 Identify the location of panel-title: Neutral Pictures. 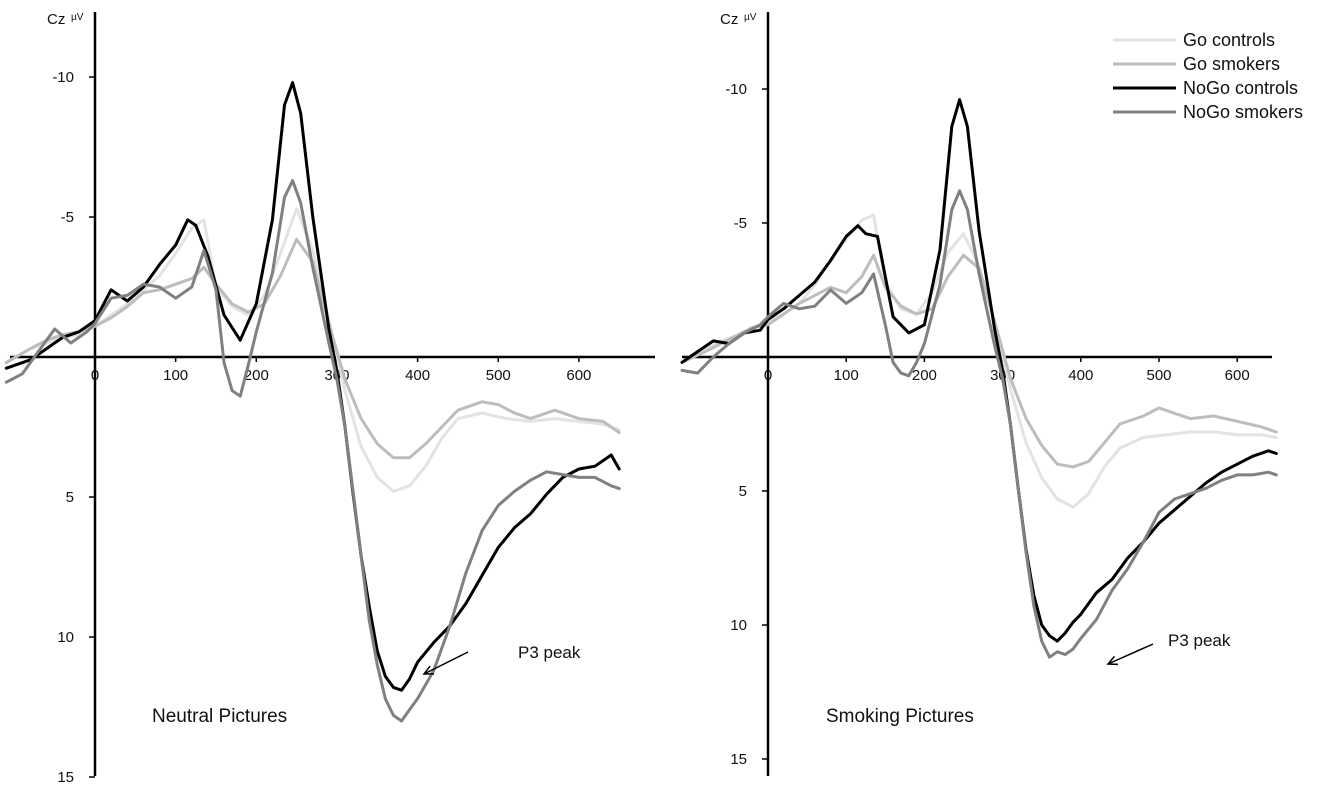
(219, 716).